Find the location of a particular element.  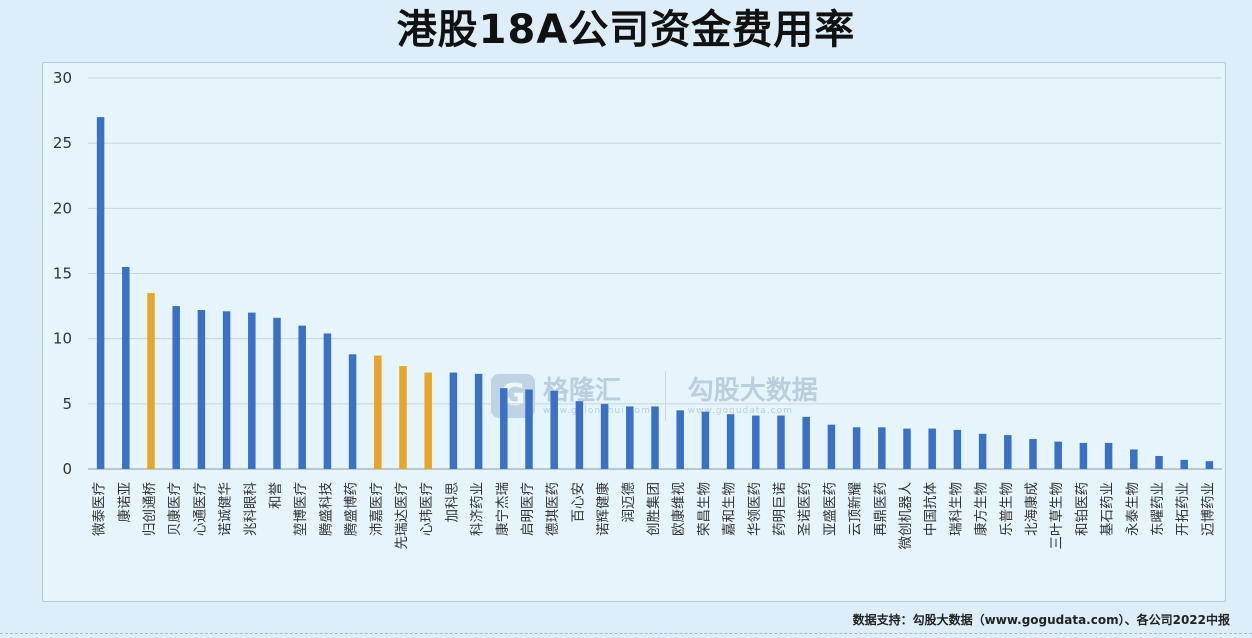

x-tick-label: 东曜药业 is located at coordinates (1158, 509).